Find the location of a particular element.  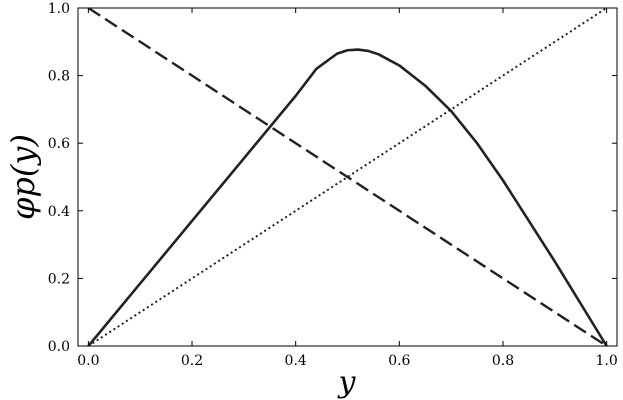

x-tick-label: 0.2 is located at coordinates (192, 361).